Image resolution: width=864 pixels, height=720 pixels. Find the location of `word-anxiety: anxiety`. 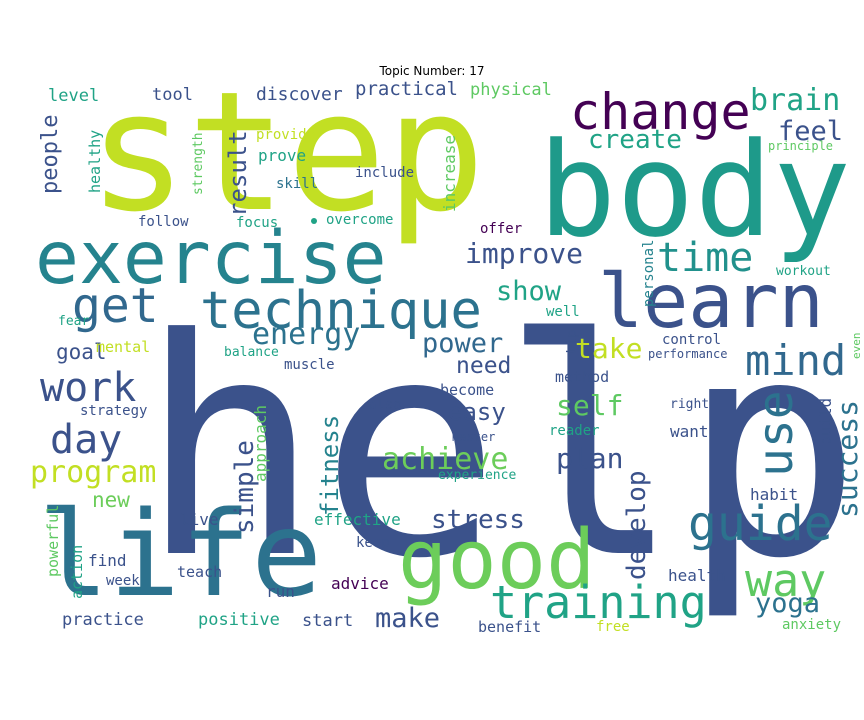

word-anxiety: anxiety is located at coordinates (812, 625).